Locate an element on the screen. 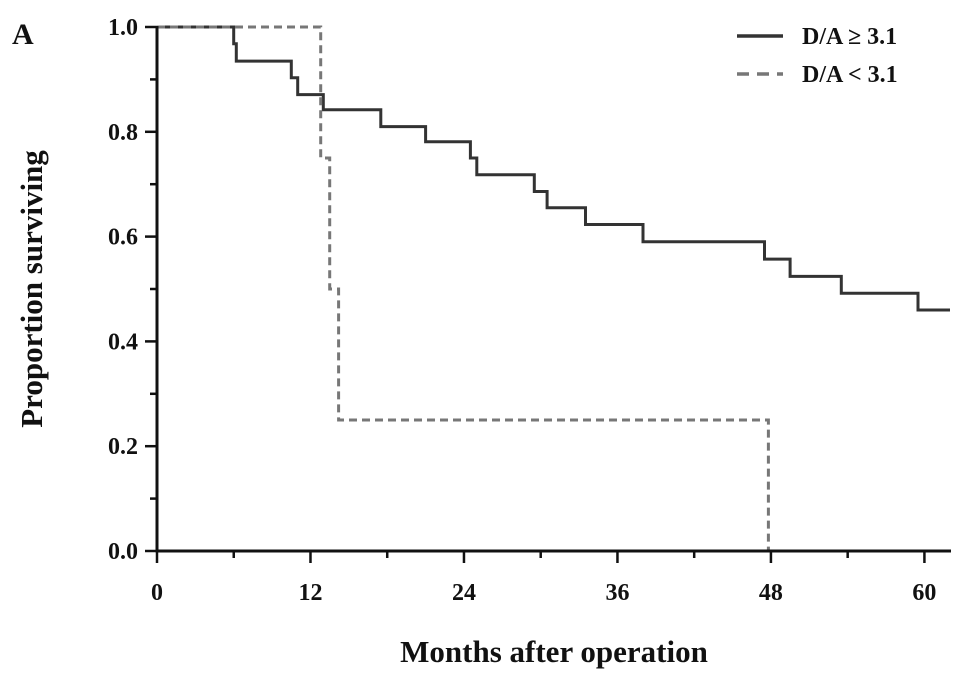 The image size is (969, 681). x-tick-label: 36 is located at coordinates (617, 593).